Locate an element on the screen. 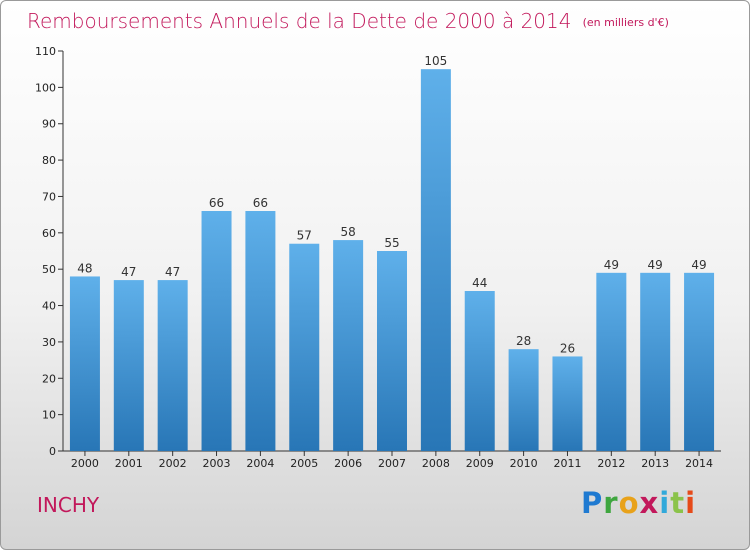  logo-letter: r is located at coordinates (611, 503).